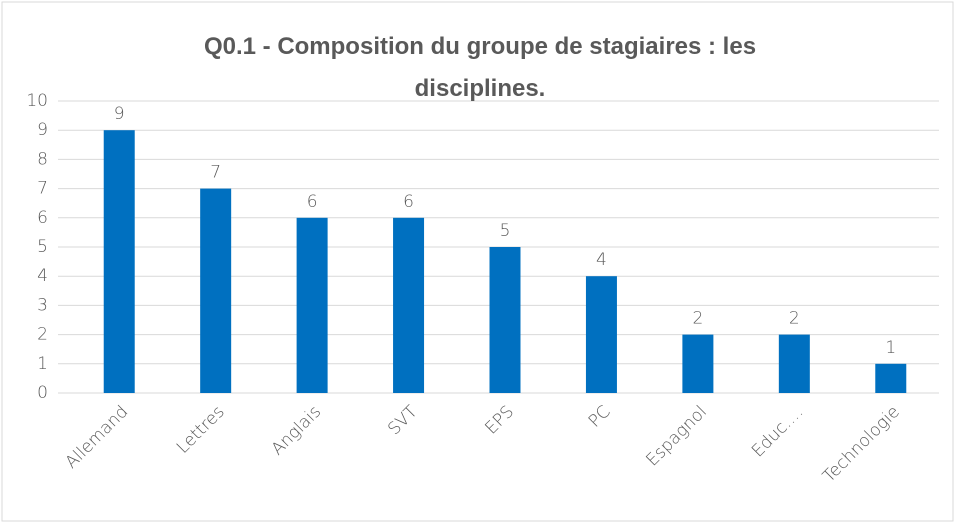 The width and height of the screenshot is (956, 524). I want to click on data-label: 4, so click(601, 260).